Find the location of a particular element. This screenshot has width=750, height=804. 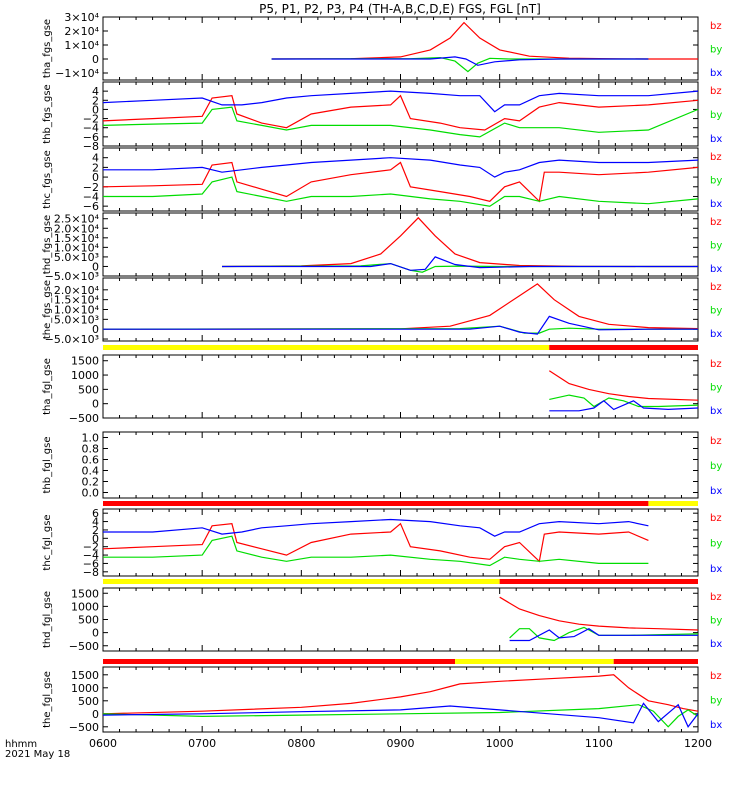

y-axis-label: tha_fgl_gse is located at coordinates (47, 386).